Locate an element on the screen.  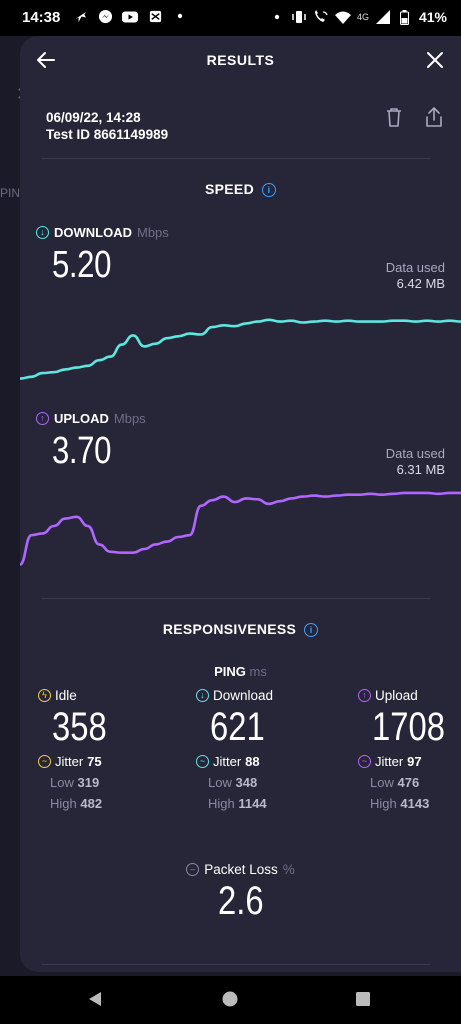
responsiveness-section-title: RESPONSIVENESS i is located at coordinates (240, 629).